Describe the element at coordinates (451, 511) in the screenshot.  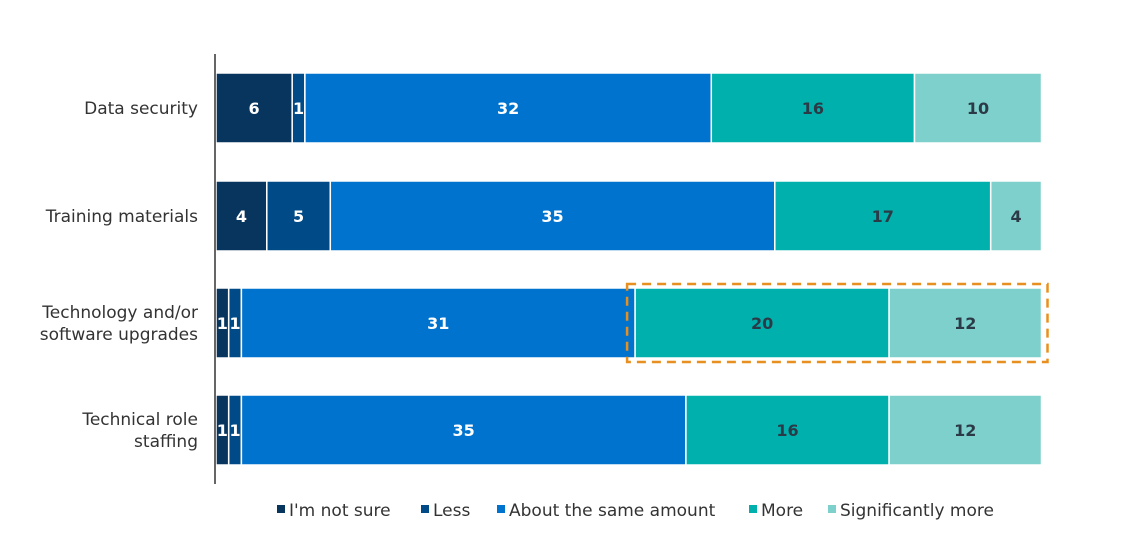
I see `legend-label: Less` at that location.